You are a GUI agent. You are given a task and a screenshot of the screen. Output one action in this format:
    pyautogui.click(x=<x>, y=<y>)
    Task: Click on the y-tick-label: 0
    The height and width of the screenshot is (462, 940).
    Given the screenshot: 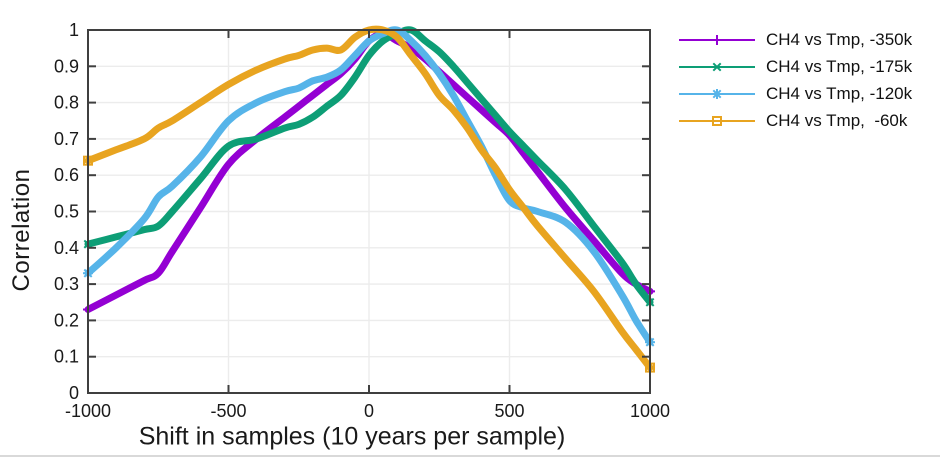 What is the action you would take?
    pyautogui.click(x=74, y=393)
    